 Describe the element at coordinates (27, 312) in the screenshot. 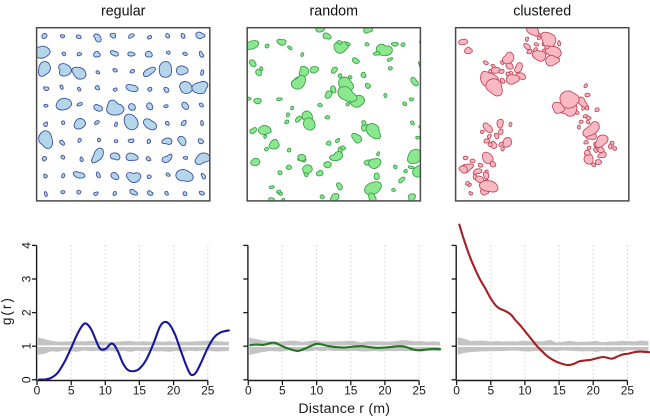

I see `svg-text: 2` at that location.